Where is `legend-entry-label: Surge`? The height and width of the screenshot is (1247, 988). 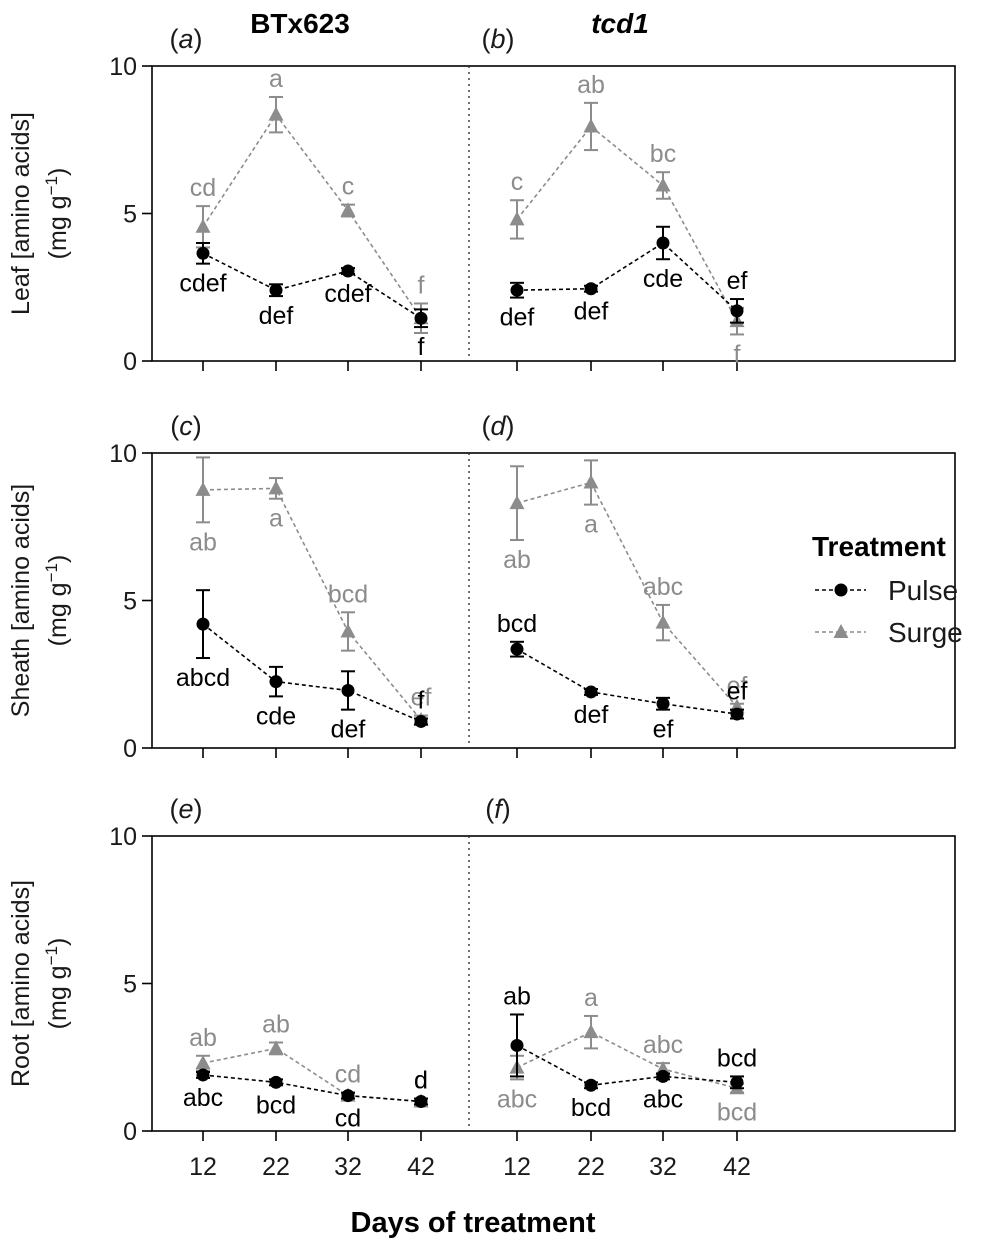
legend-entry-label: Surge is located at coordinates (925, 632).